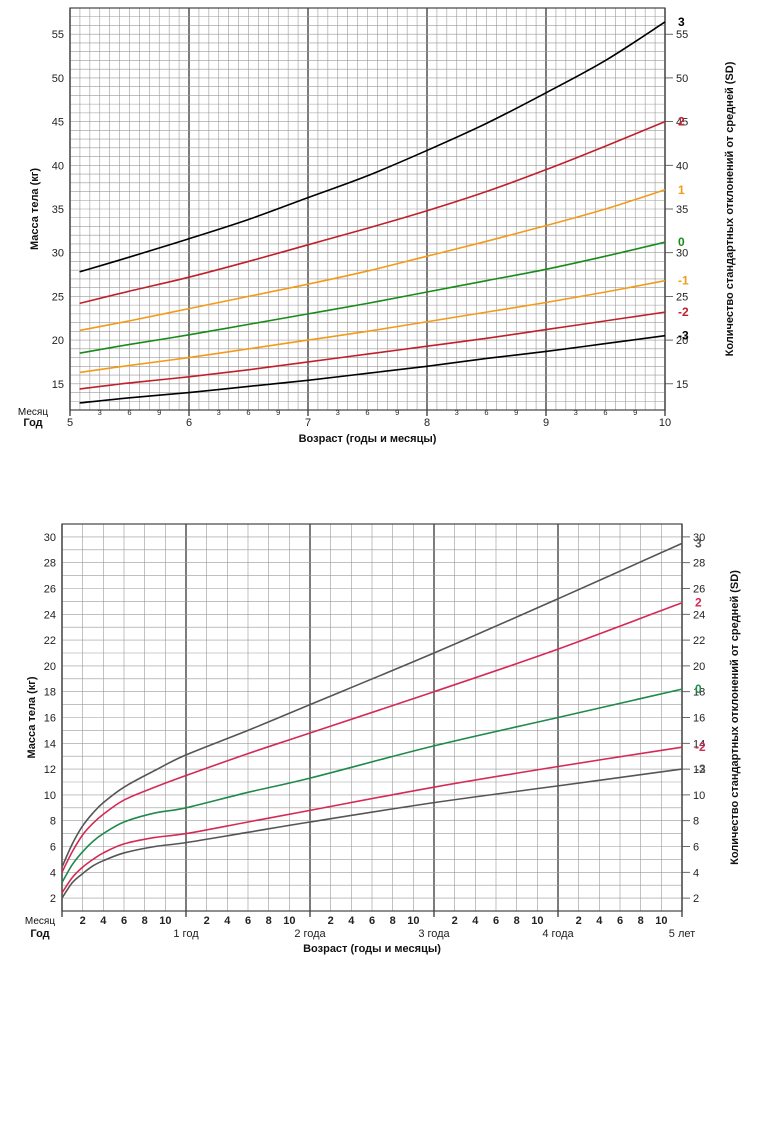 Image resolution: width=770 pixels, height=1122 pixels. What do you see at coordinates (665, 423) in the screenshot?
I see `year-tick-label: 10` at bounding box center [665, 423].